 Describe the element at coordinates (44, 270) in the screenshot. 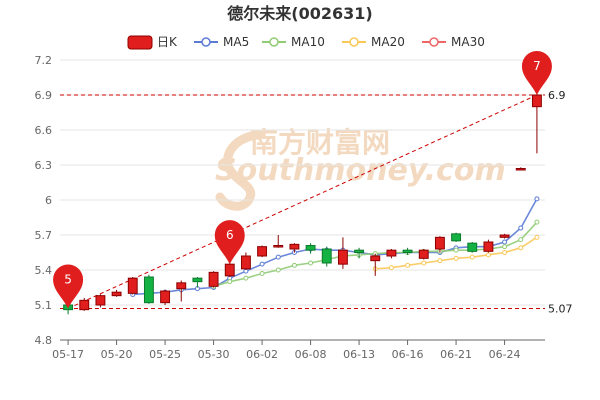

I see `y-tick-label: 5.4` at that location.